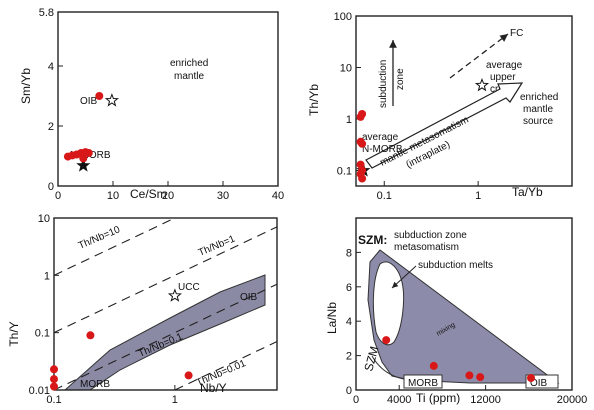 Image resolution: width=594 pixels, height=410 pixels. What do you see at coordinates (189, 76) in the screenshot?
I see `panel-a-mantle-label: mantle` at bounding box center [189, 76].